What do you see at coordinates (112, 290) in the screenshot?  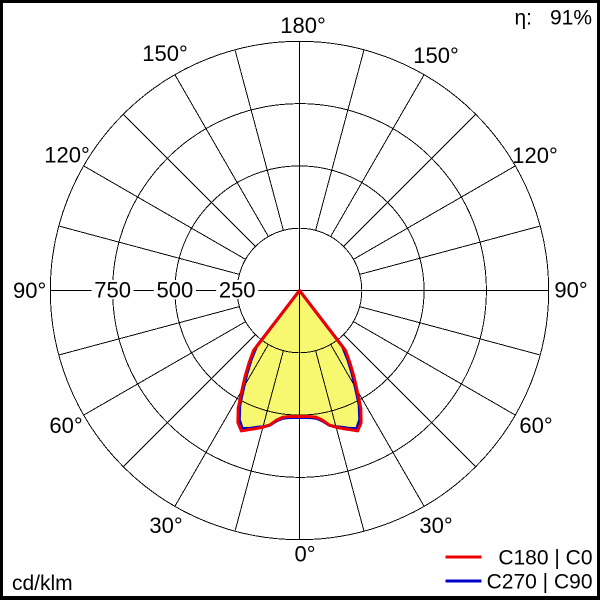 I see `svg-text: 750` at bounding box center [112, 290].